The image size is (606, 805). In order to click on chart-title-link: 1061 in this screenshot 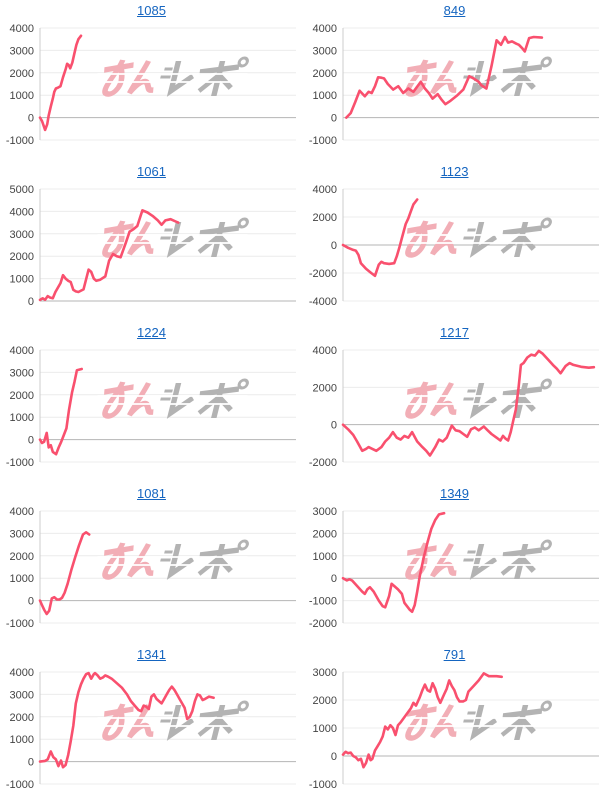, I will do `click(151, 171)`.